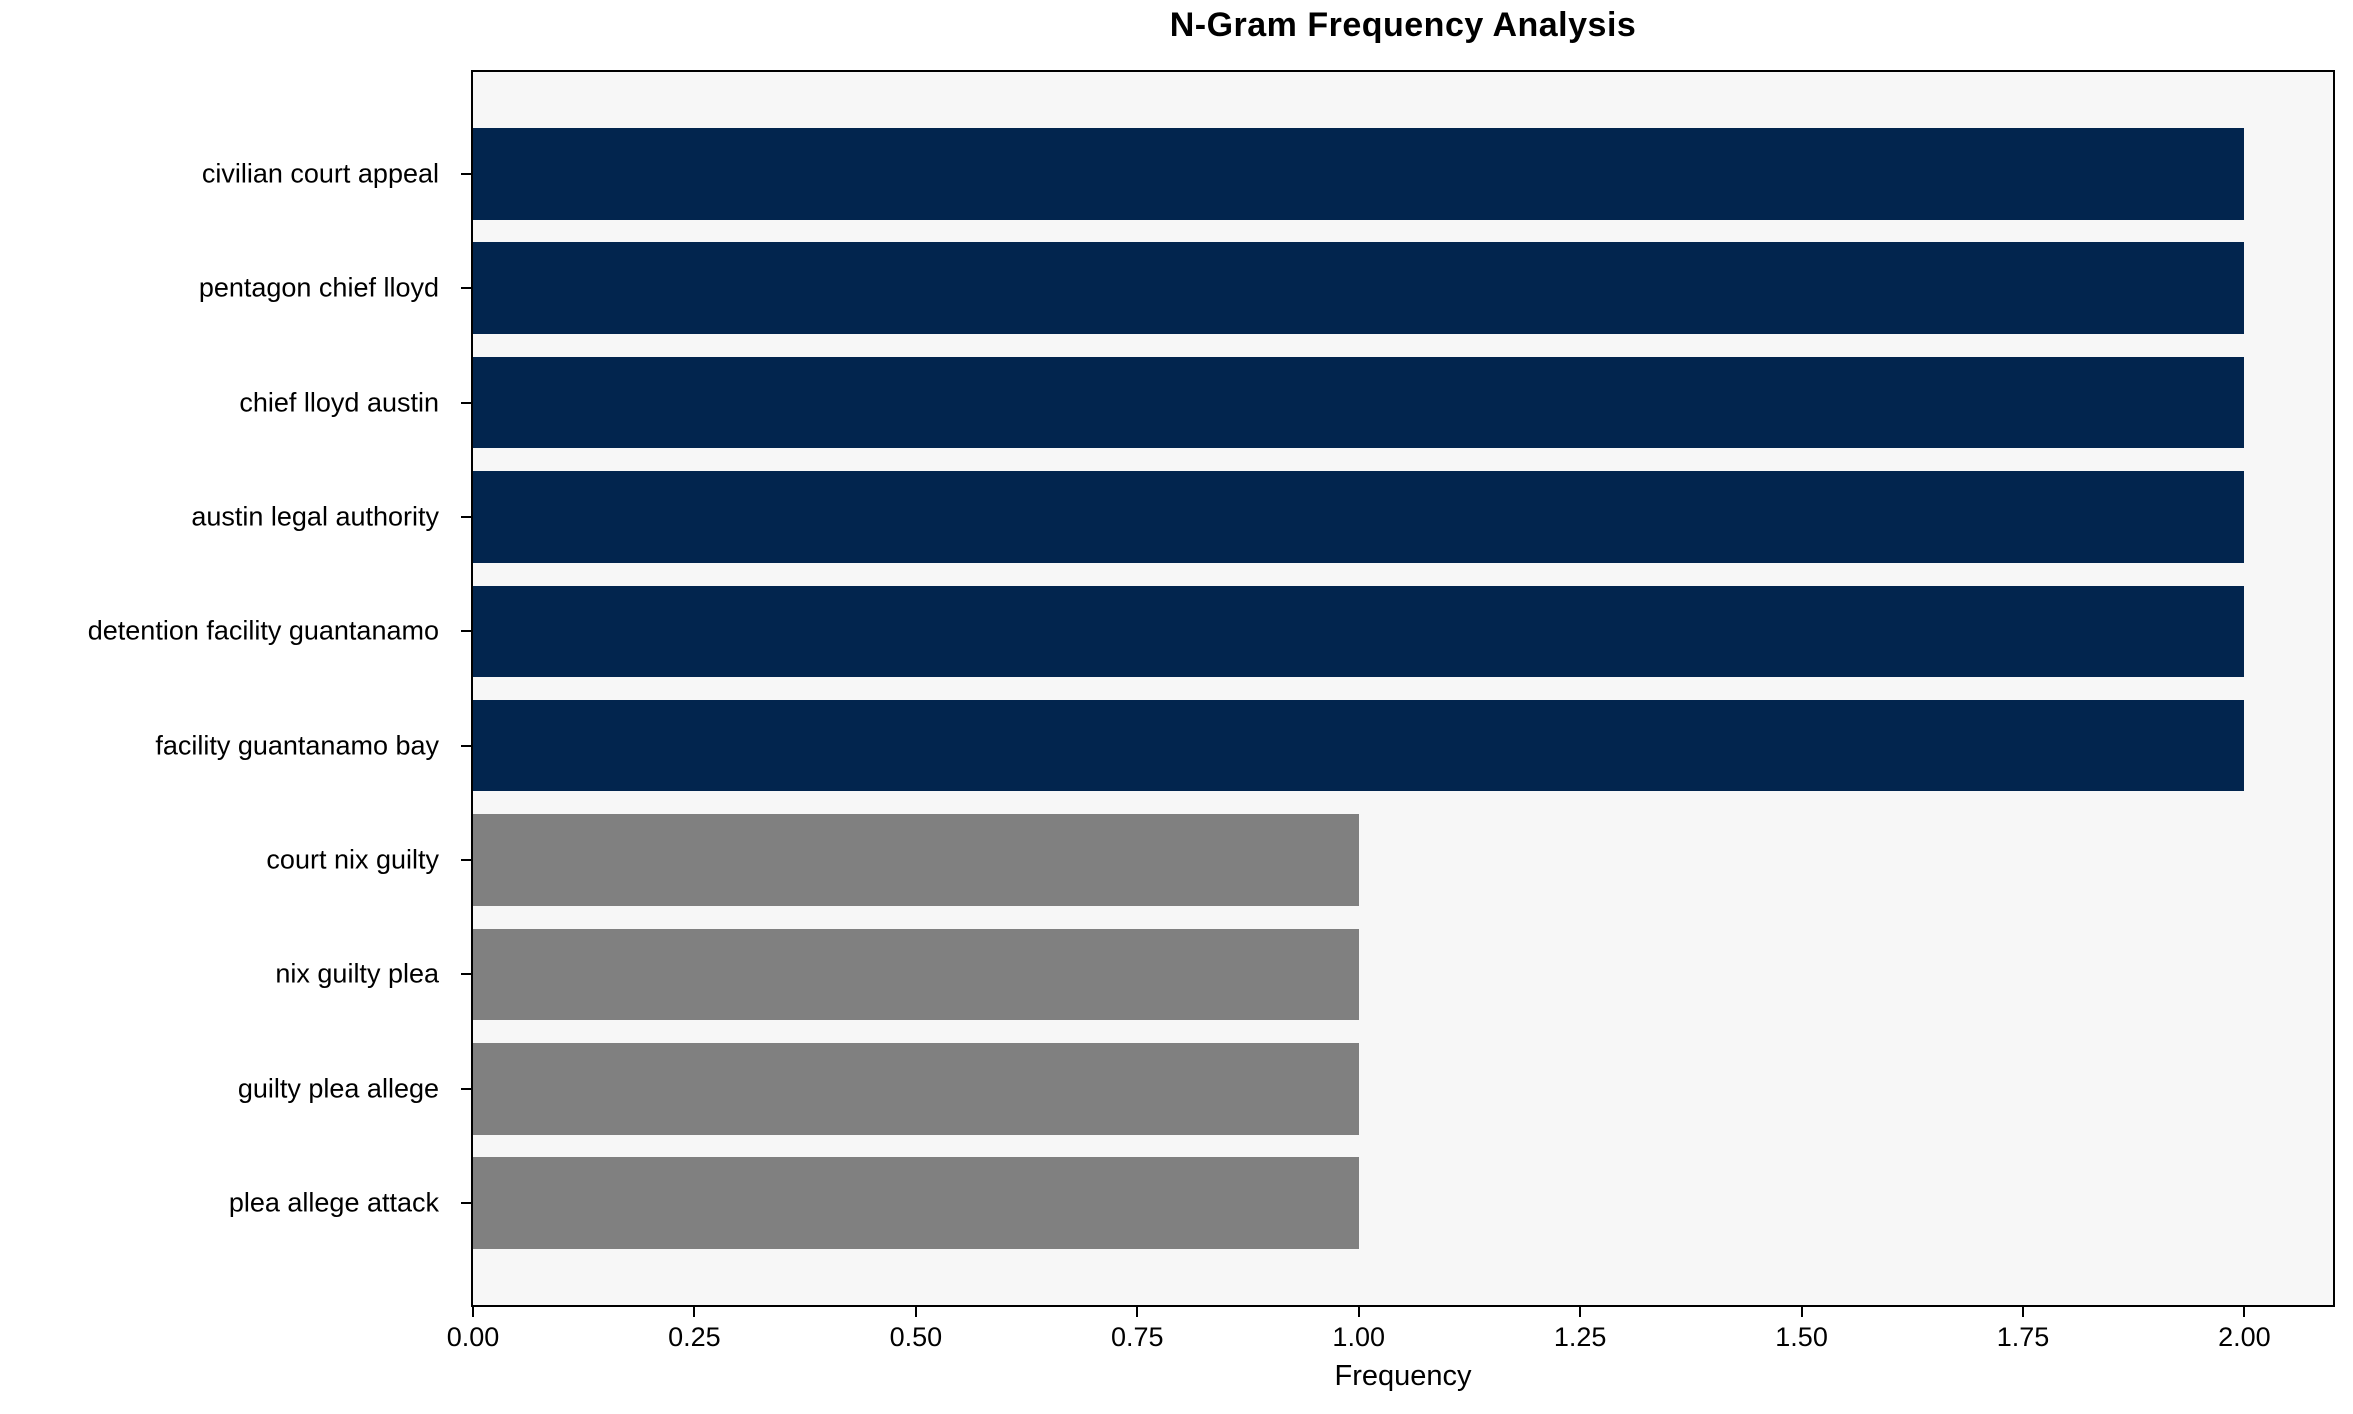 This screenshot has height=1414, width=2353. Describe the element at coordinates (1359, 517) in the screenshot. I see `bar-austin-legal-authority` at that location.